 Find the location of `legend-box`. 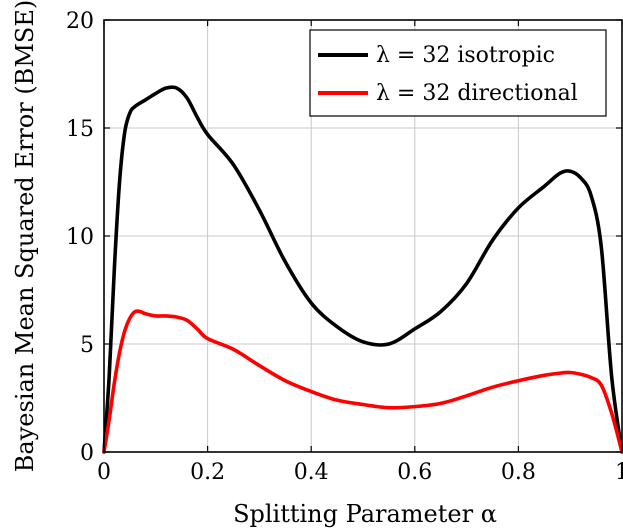

legend-box is located at coordinates (458, 73).